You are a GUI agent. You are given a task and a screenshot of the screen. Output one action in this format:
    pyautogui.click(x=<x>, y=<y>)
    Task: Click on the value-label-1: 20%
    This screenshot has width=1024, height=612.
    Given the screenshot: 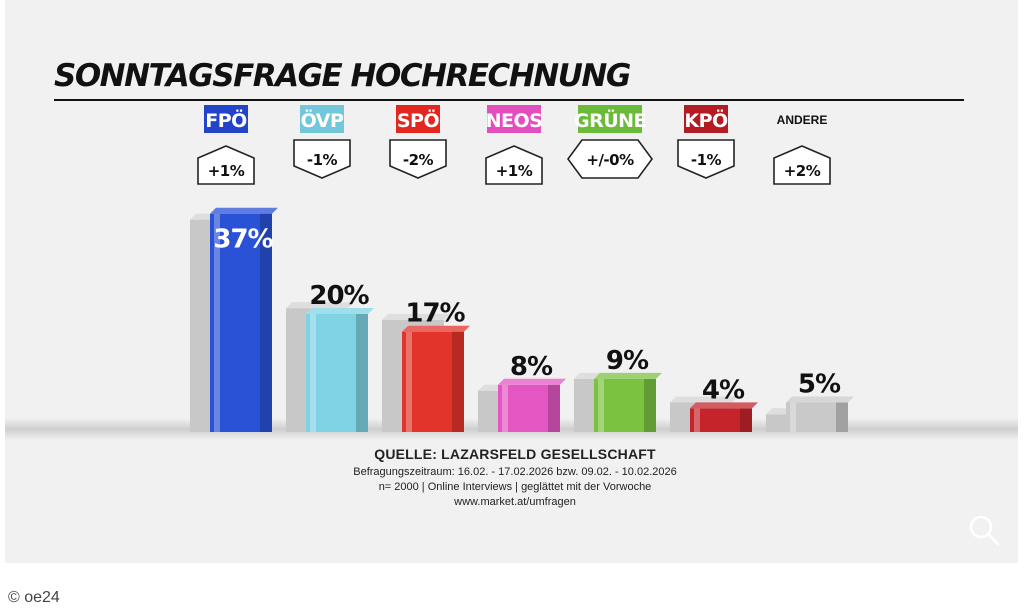 What is the action you would take?
    pyautogui.click(x=339, y=296)
    